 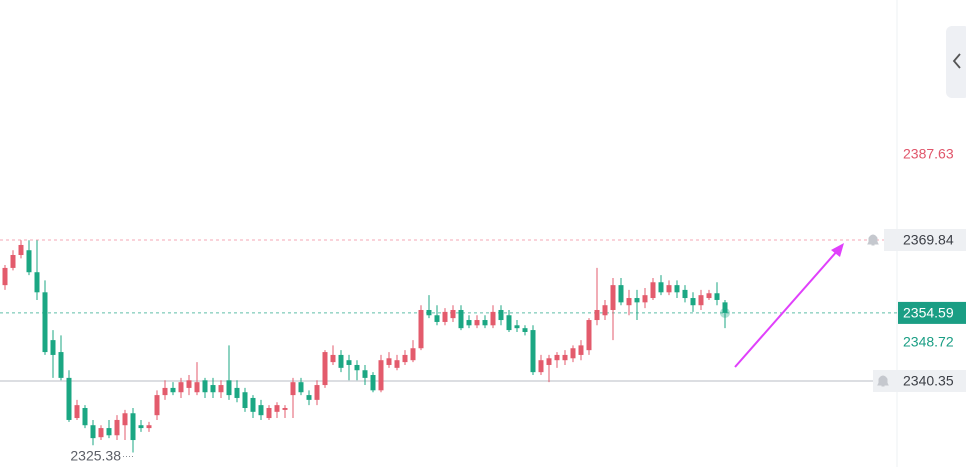 I want to click on last-price-label: 2354.59, so click(x=928, y=313).